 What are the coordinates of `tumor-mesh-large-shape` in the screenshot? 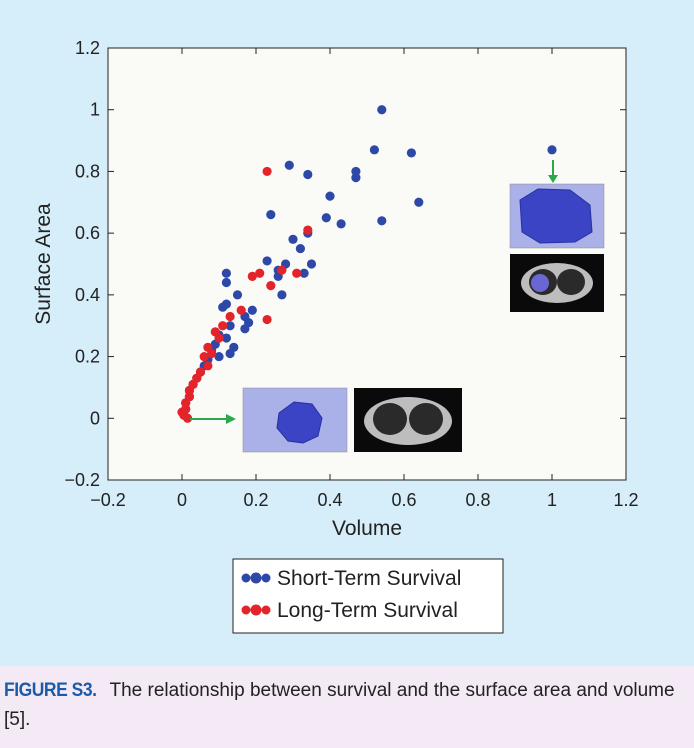 It's located at (556, 216).